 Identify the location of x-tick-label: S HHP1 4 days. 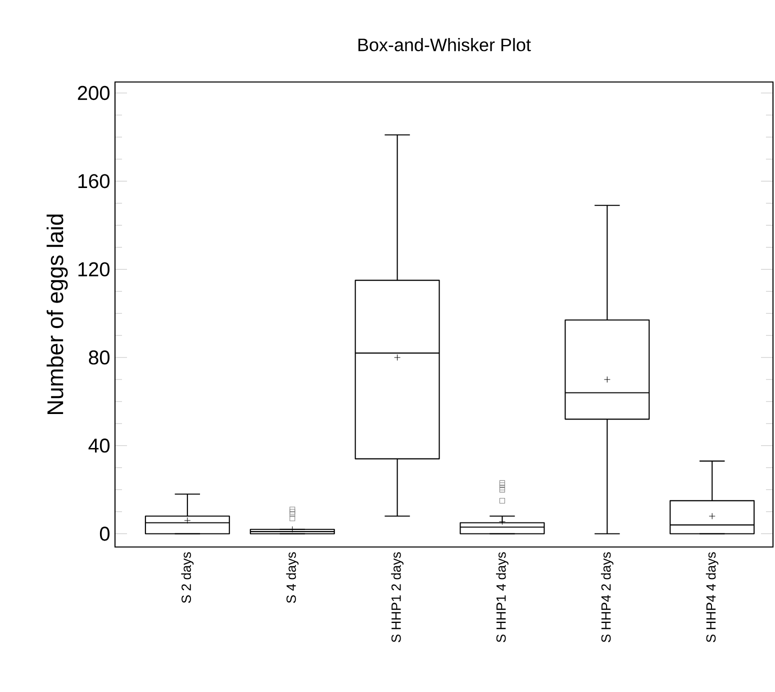
(502, 597).